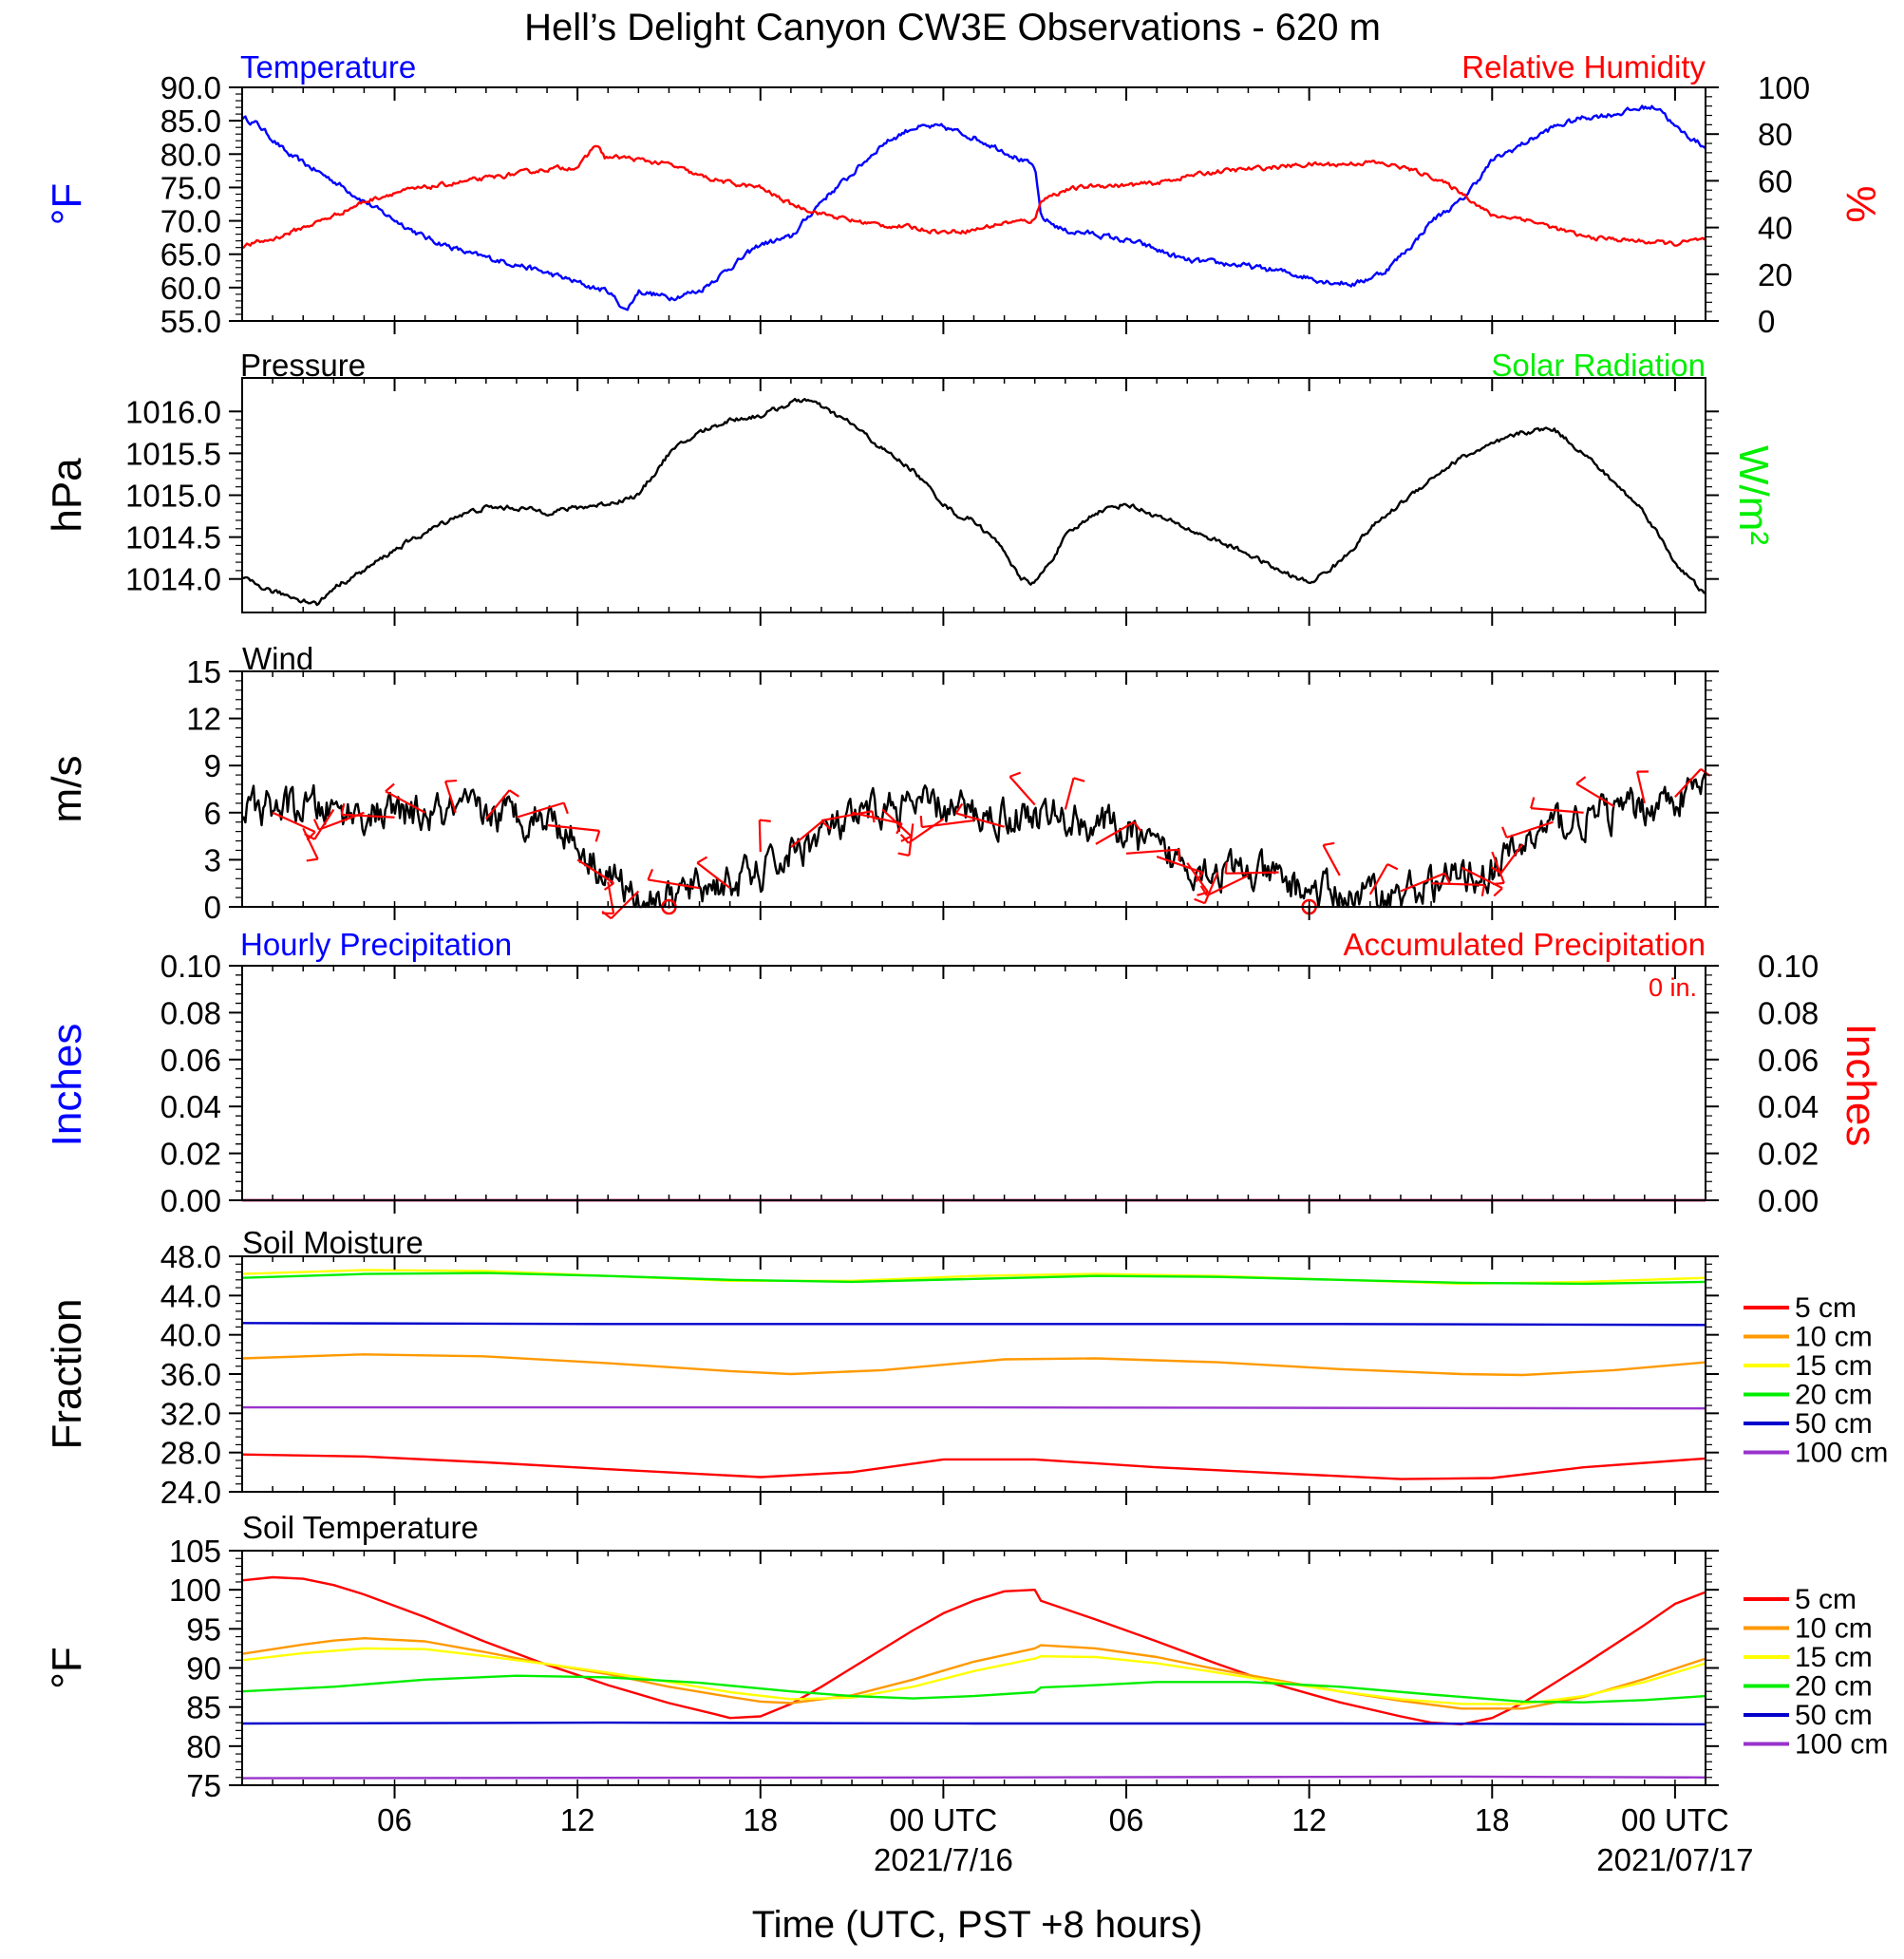 Image resolution: width=1904 pixels, height=1959 pixels. What do you see at coordinates (67, 789) in the screenshot?
I see `y-axis-label-wind: m/s` at bounding box center [67, 789].